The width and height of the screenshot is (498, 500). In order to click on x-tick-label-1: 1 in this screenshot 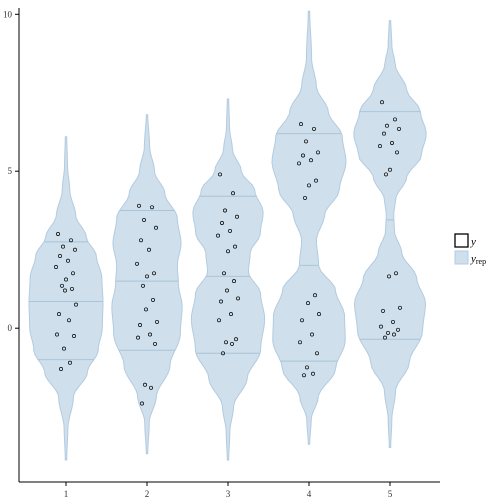, I will do `click(66, 494)`.